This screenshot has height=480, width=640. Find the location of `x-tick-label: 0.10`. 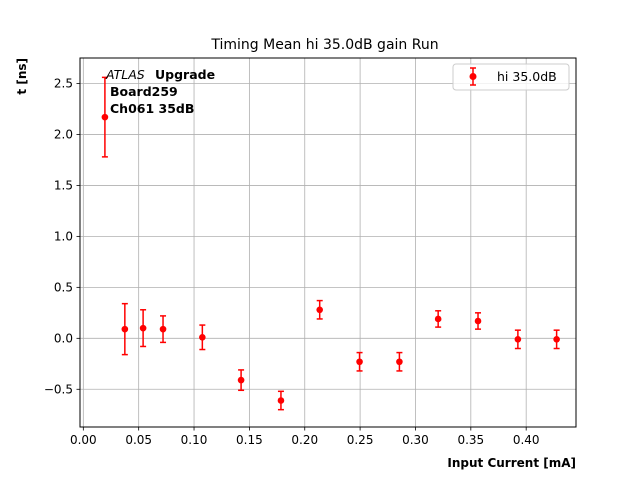

x-tick-label: 0.10 is located at coordinates (194, 440).